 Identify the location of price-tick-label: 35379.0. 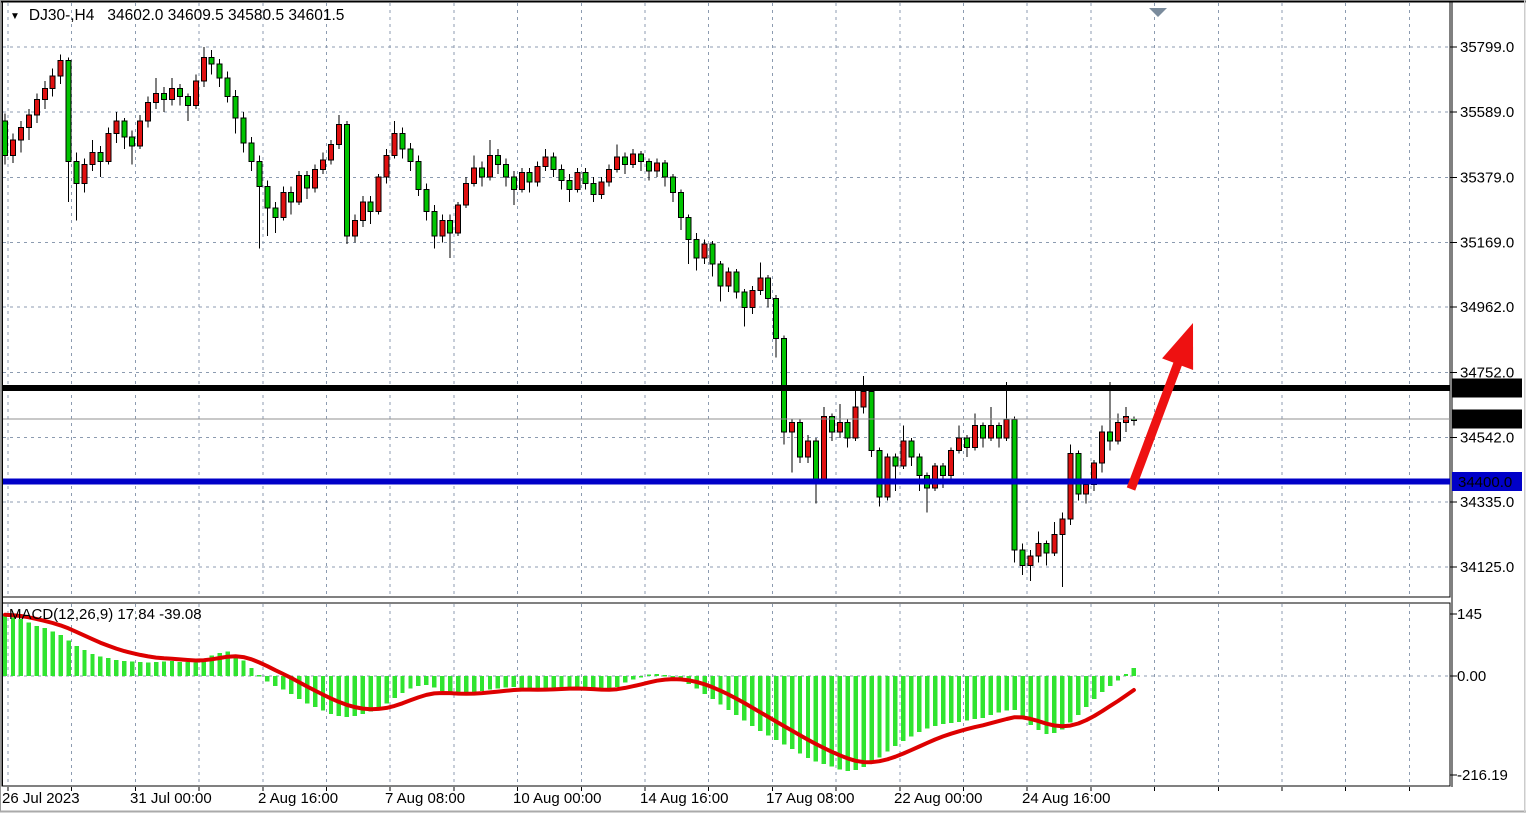
(1487, 177).